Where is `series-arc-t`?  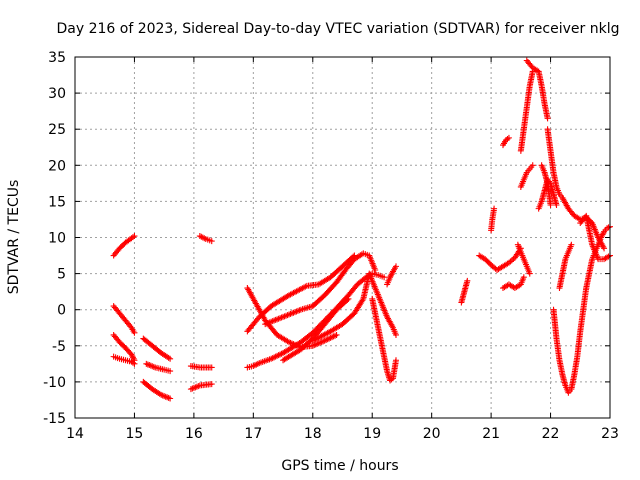
series-arc-t is located at coordinates (500, 259).